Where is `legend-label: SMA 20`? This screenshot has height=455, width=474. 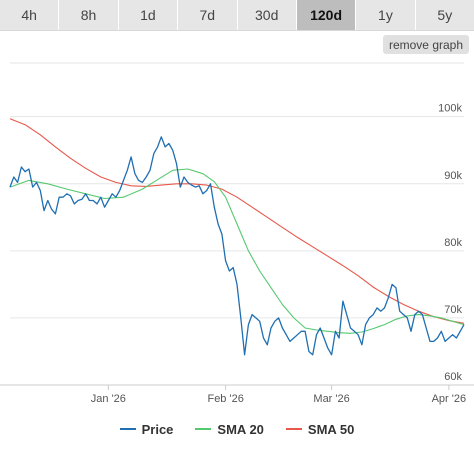
legend-label: SMA 20 is located at coordinates (240, 429).